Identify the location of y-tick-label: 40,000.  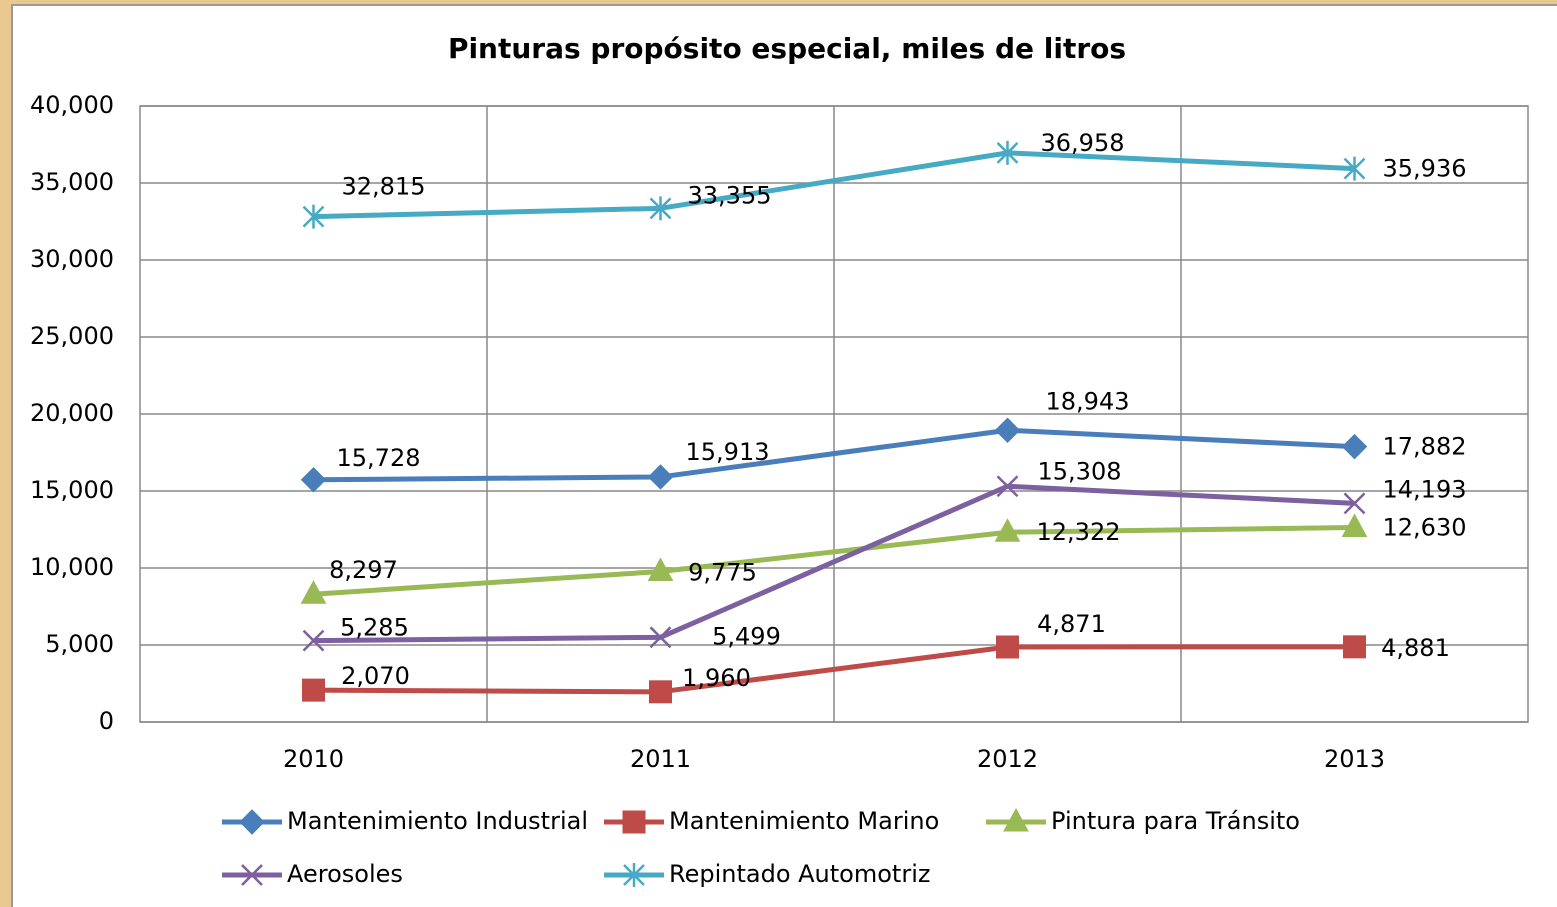
(72, 105).